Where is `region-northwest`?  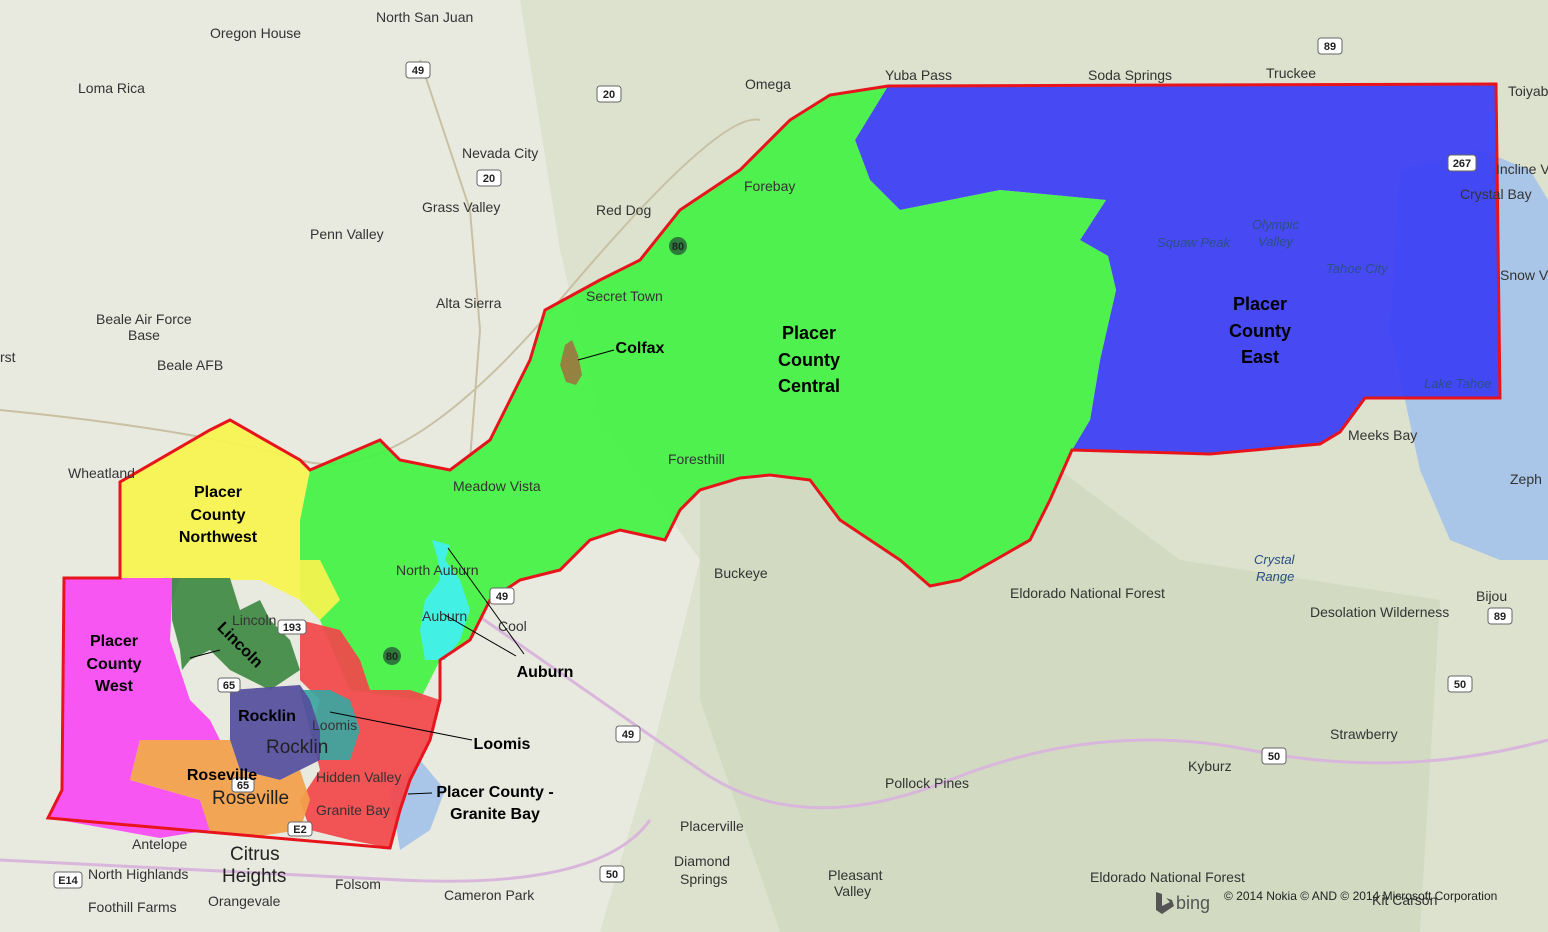
region-northwest is located at coordinates (230, 520).